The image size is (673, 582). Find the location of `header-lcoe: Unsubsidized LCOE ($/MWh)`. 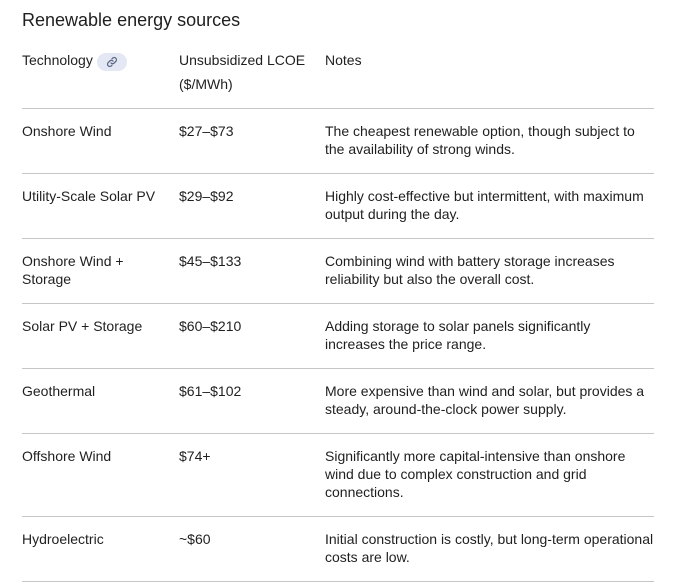

header-lcoe: Unsubsidized LCOE ($/MWh) is located at coordinates (242, 72).